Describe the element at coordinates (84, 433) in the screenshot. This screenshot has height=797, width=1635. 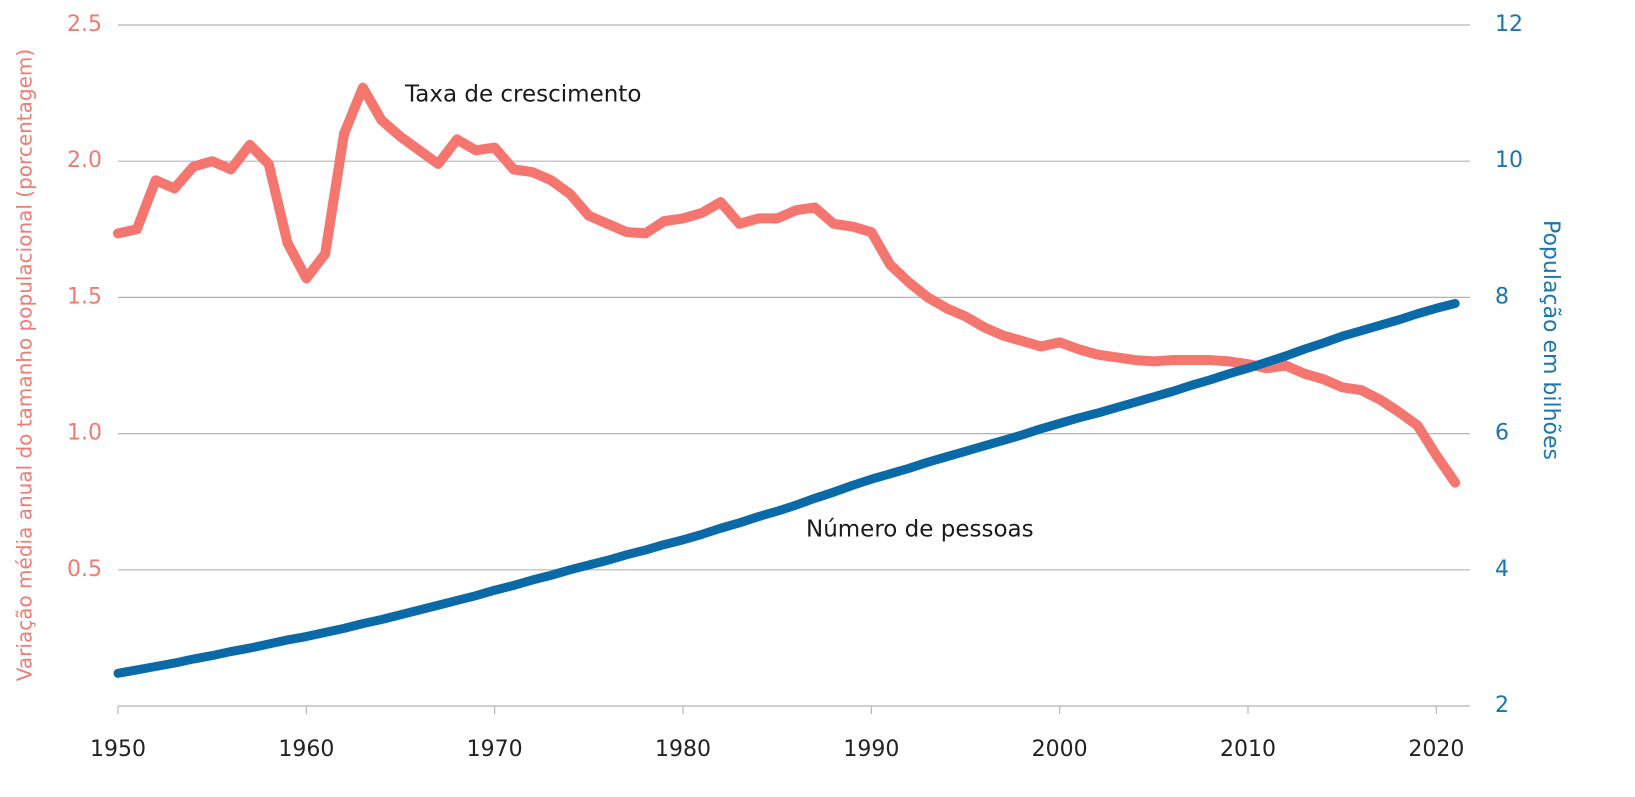
I see `y-tick-label: 1.0` at that location.